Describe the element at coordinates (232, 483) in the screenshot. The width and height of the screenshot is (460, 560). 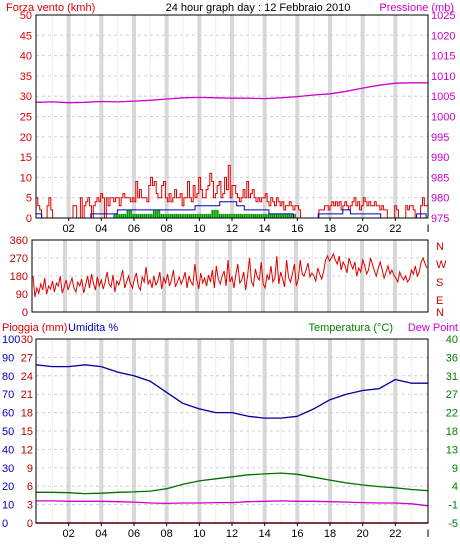
I see `temperature-series` at that location.